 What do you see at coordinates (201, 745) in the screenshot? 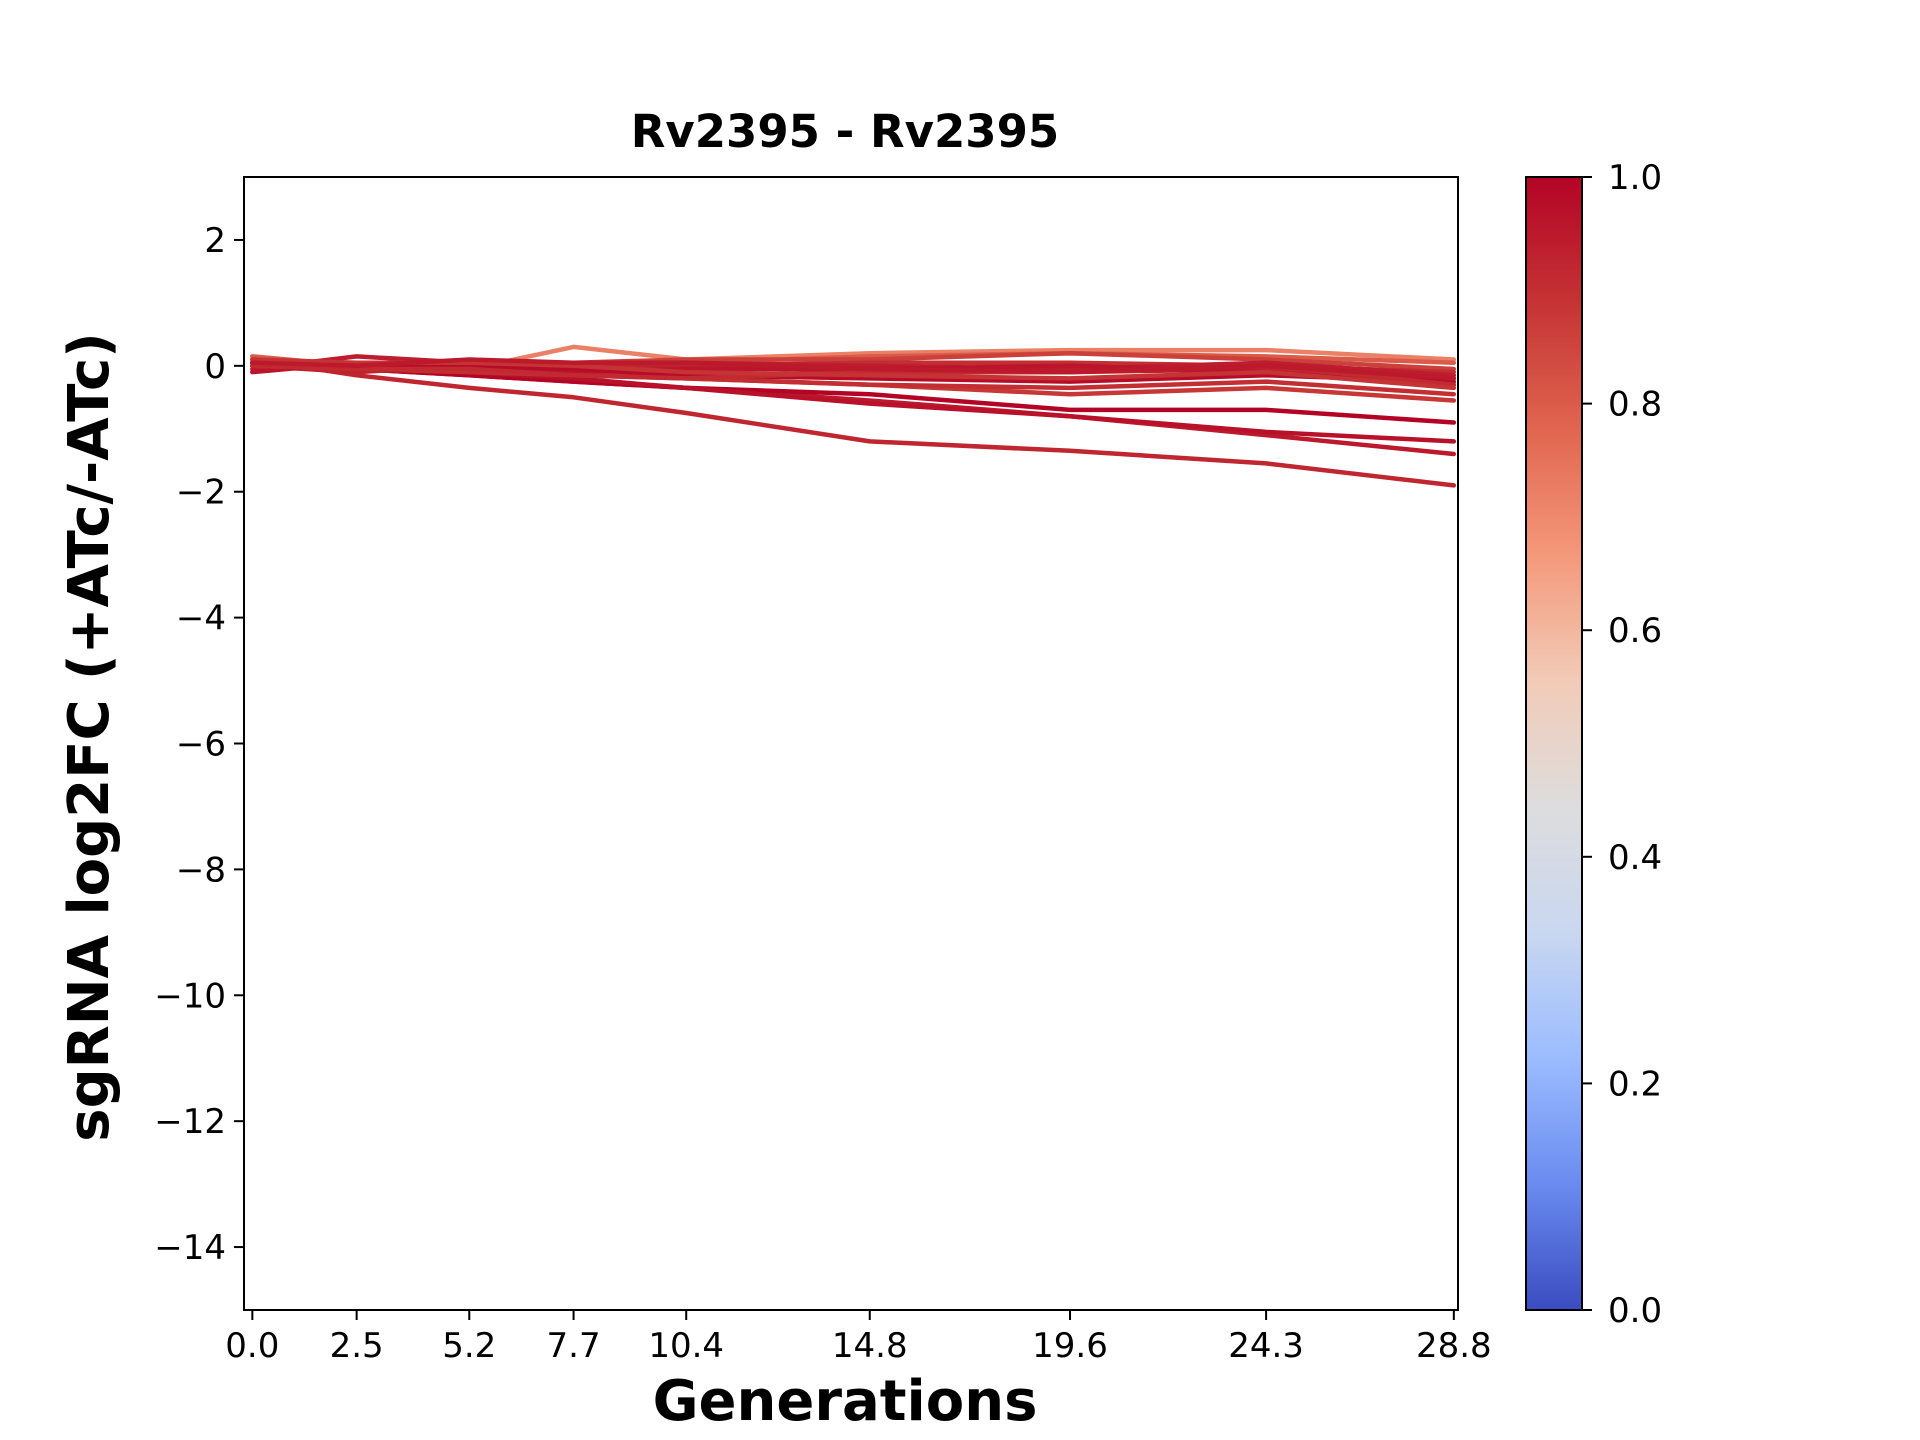
I see `y-tick-label: −6` at bounding box center [201, 745].